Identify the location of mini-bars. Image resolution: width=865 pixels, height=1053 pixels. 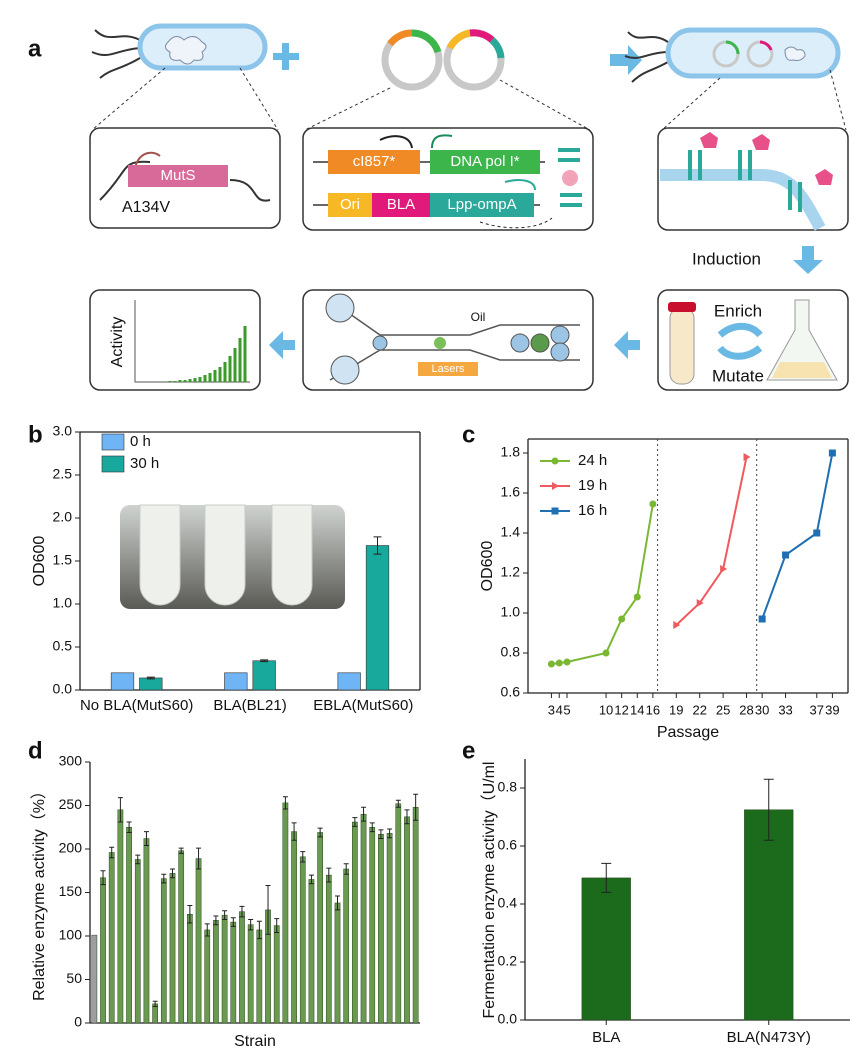
(207, 354).